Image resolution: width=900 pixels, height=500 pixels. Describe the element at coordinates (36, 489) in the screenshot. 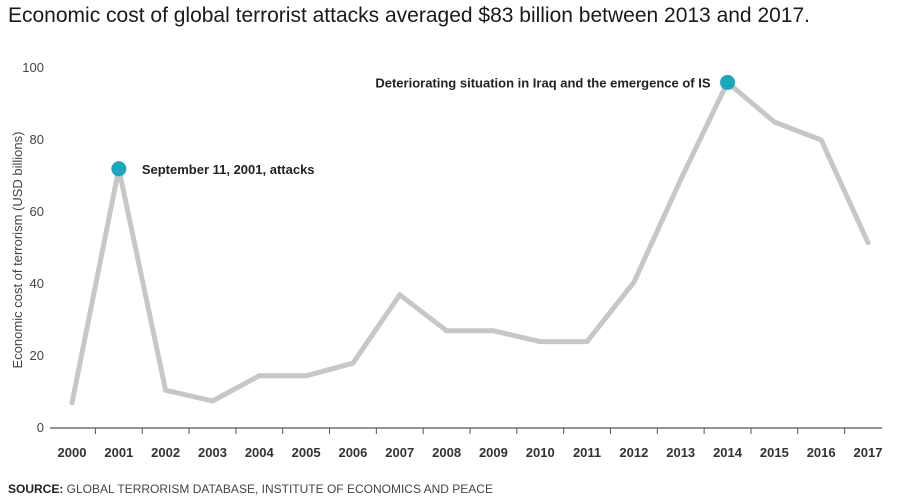

I see `source-label: SOURCE:` at that location.